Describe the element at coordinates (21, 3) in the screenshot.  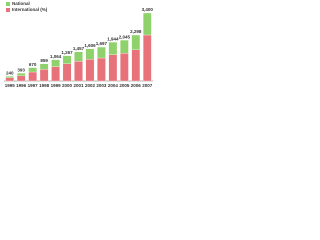
I see `legend-label: National` at that location.